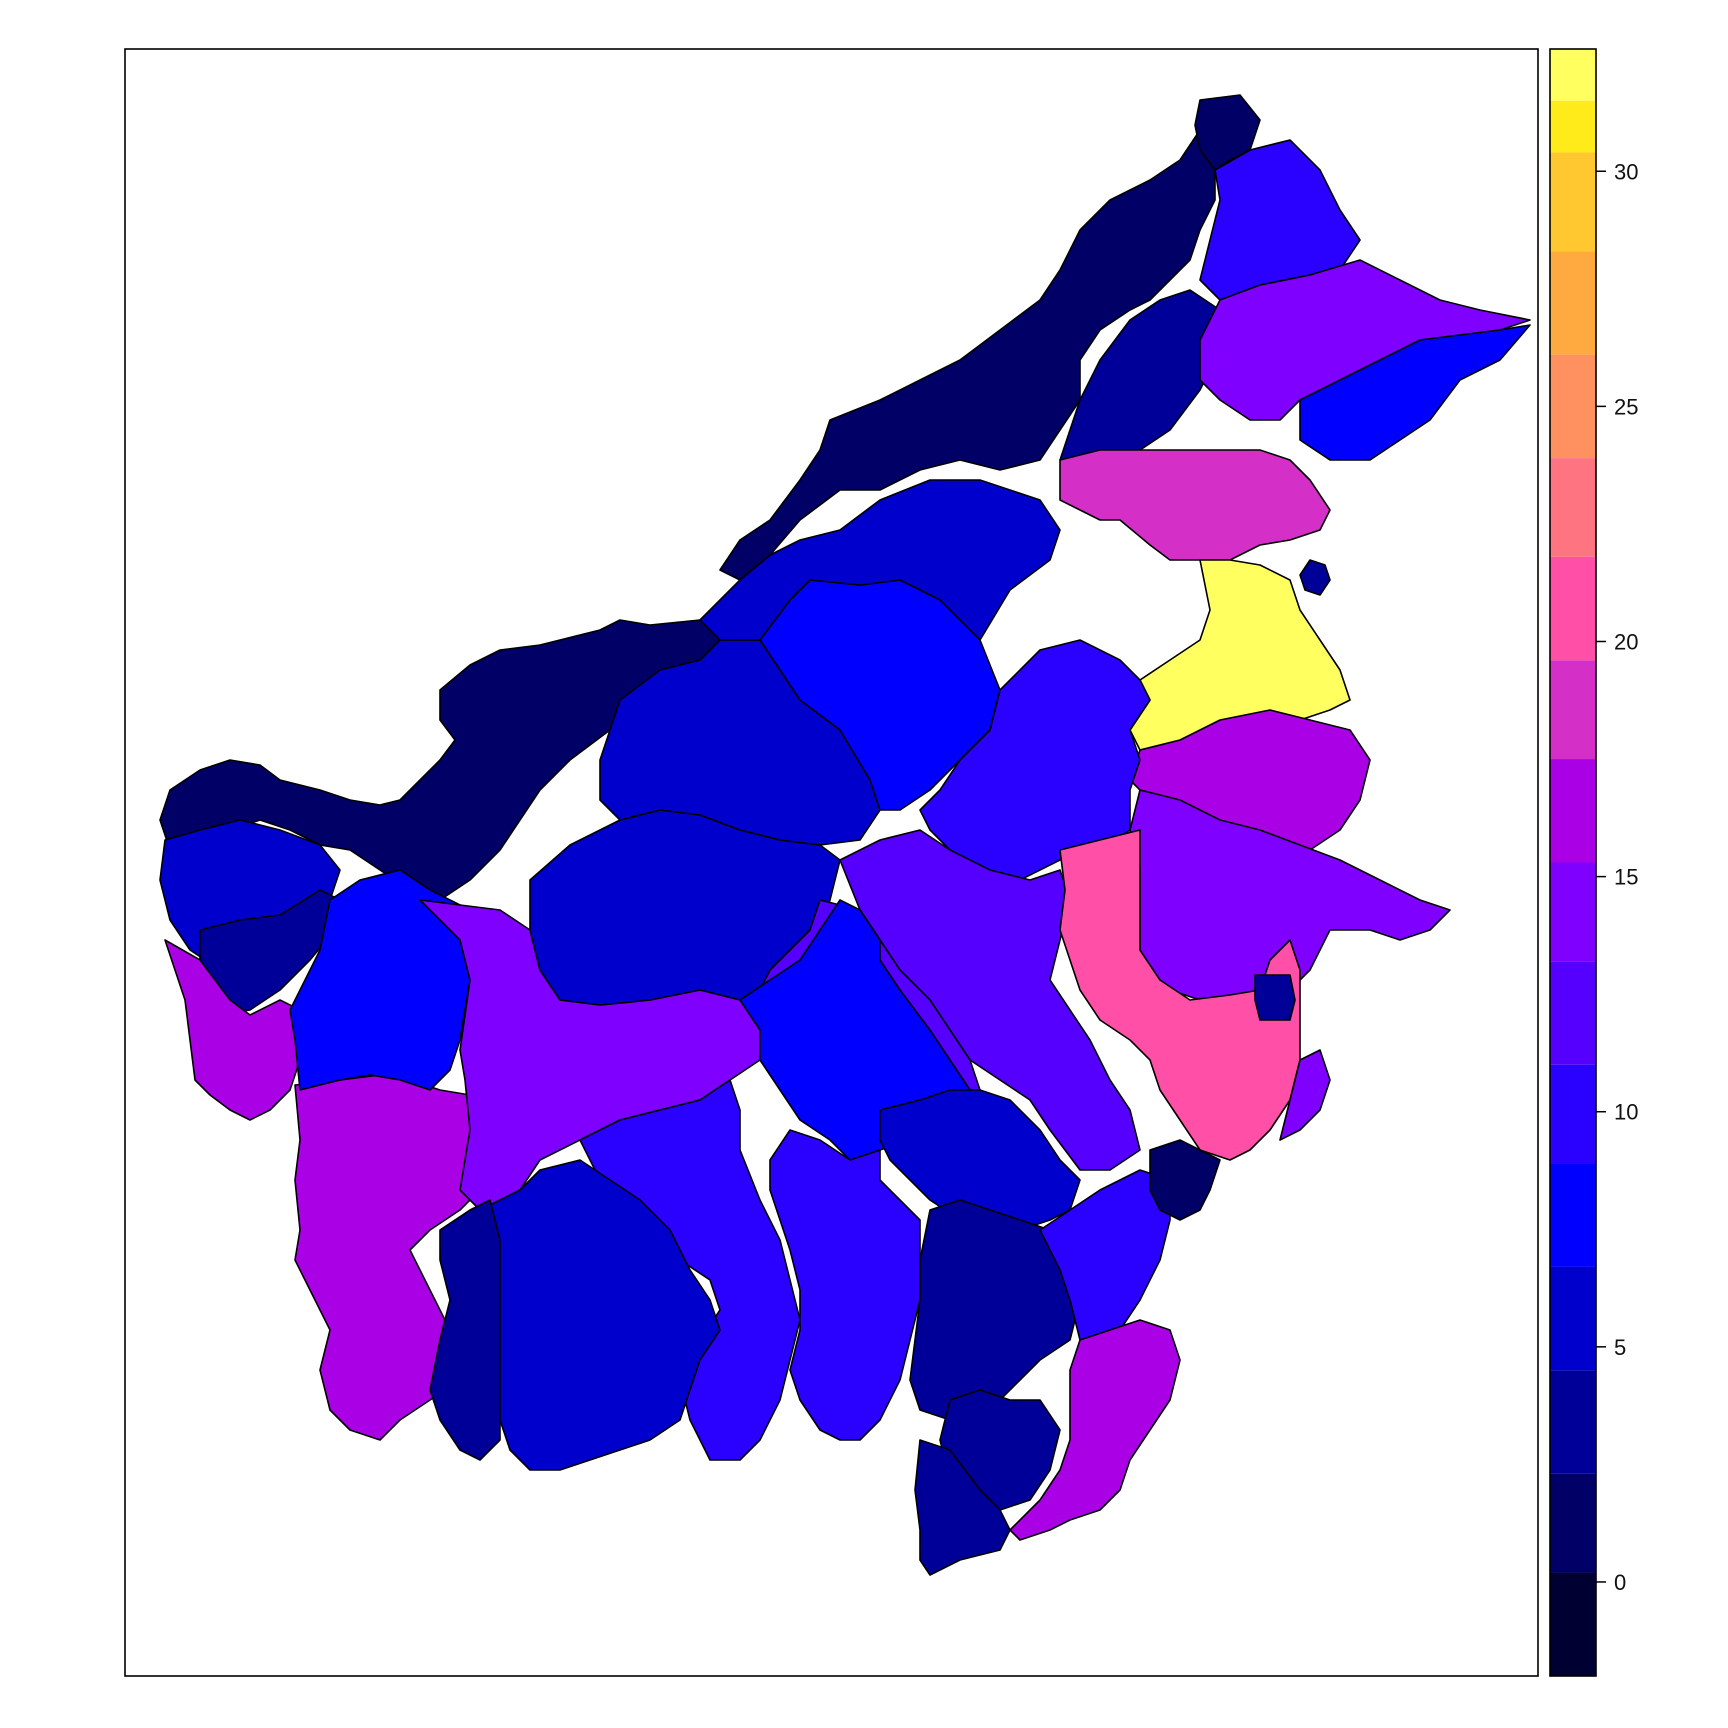 The height and width of the screenshot is (1728, 1728). What do you see at coordinates (1305, 1095) in the screenshot?
I see `region-kaltim-east` at bounding box center [1305, 1095].